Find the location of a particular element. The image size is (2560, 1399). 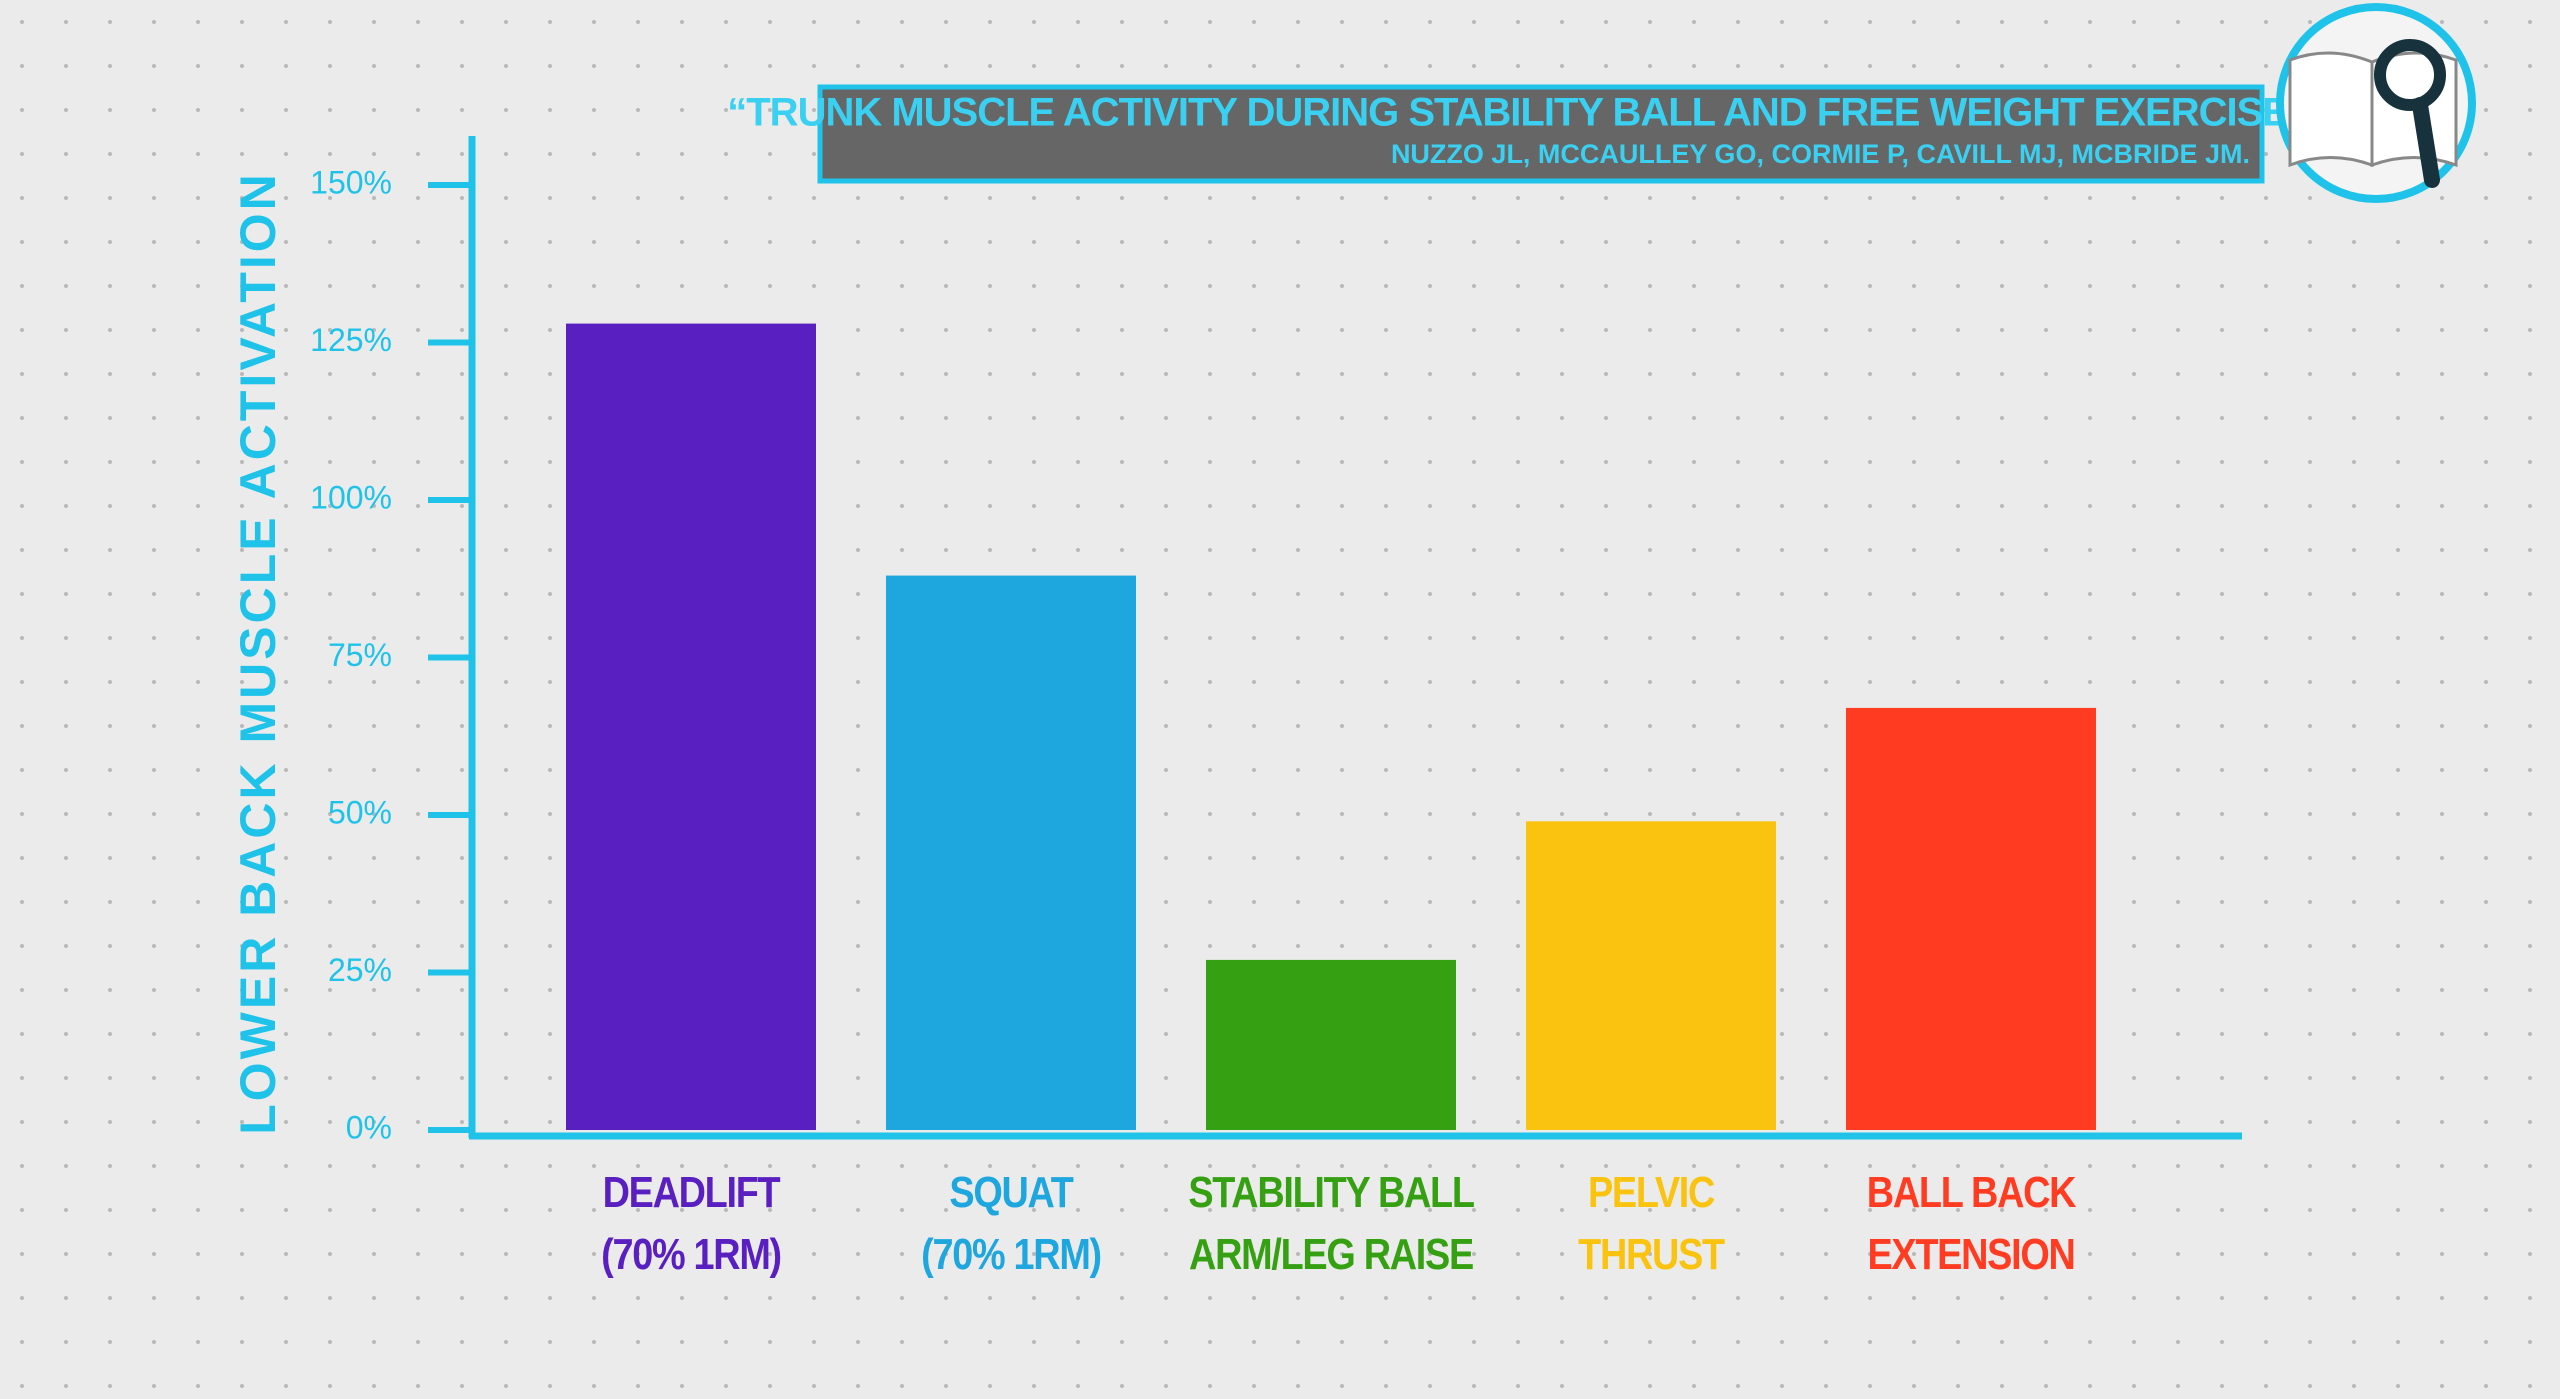

y-tick-label: 25% is located at coordinates (360, 970).